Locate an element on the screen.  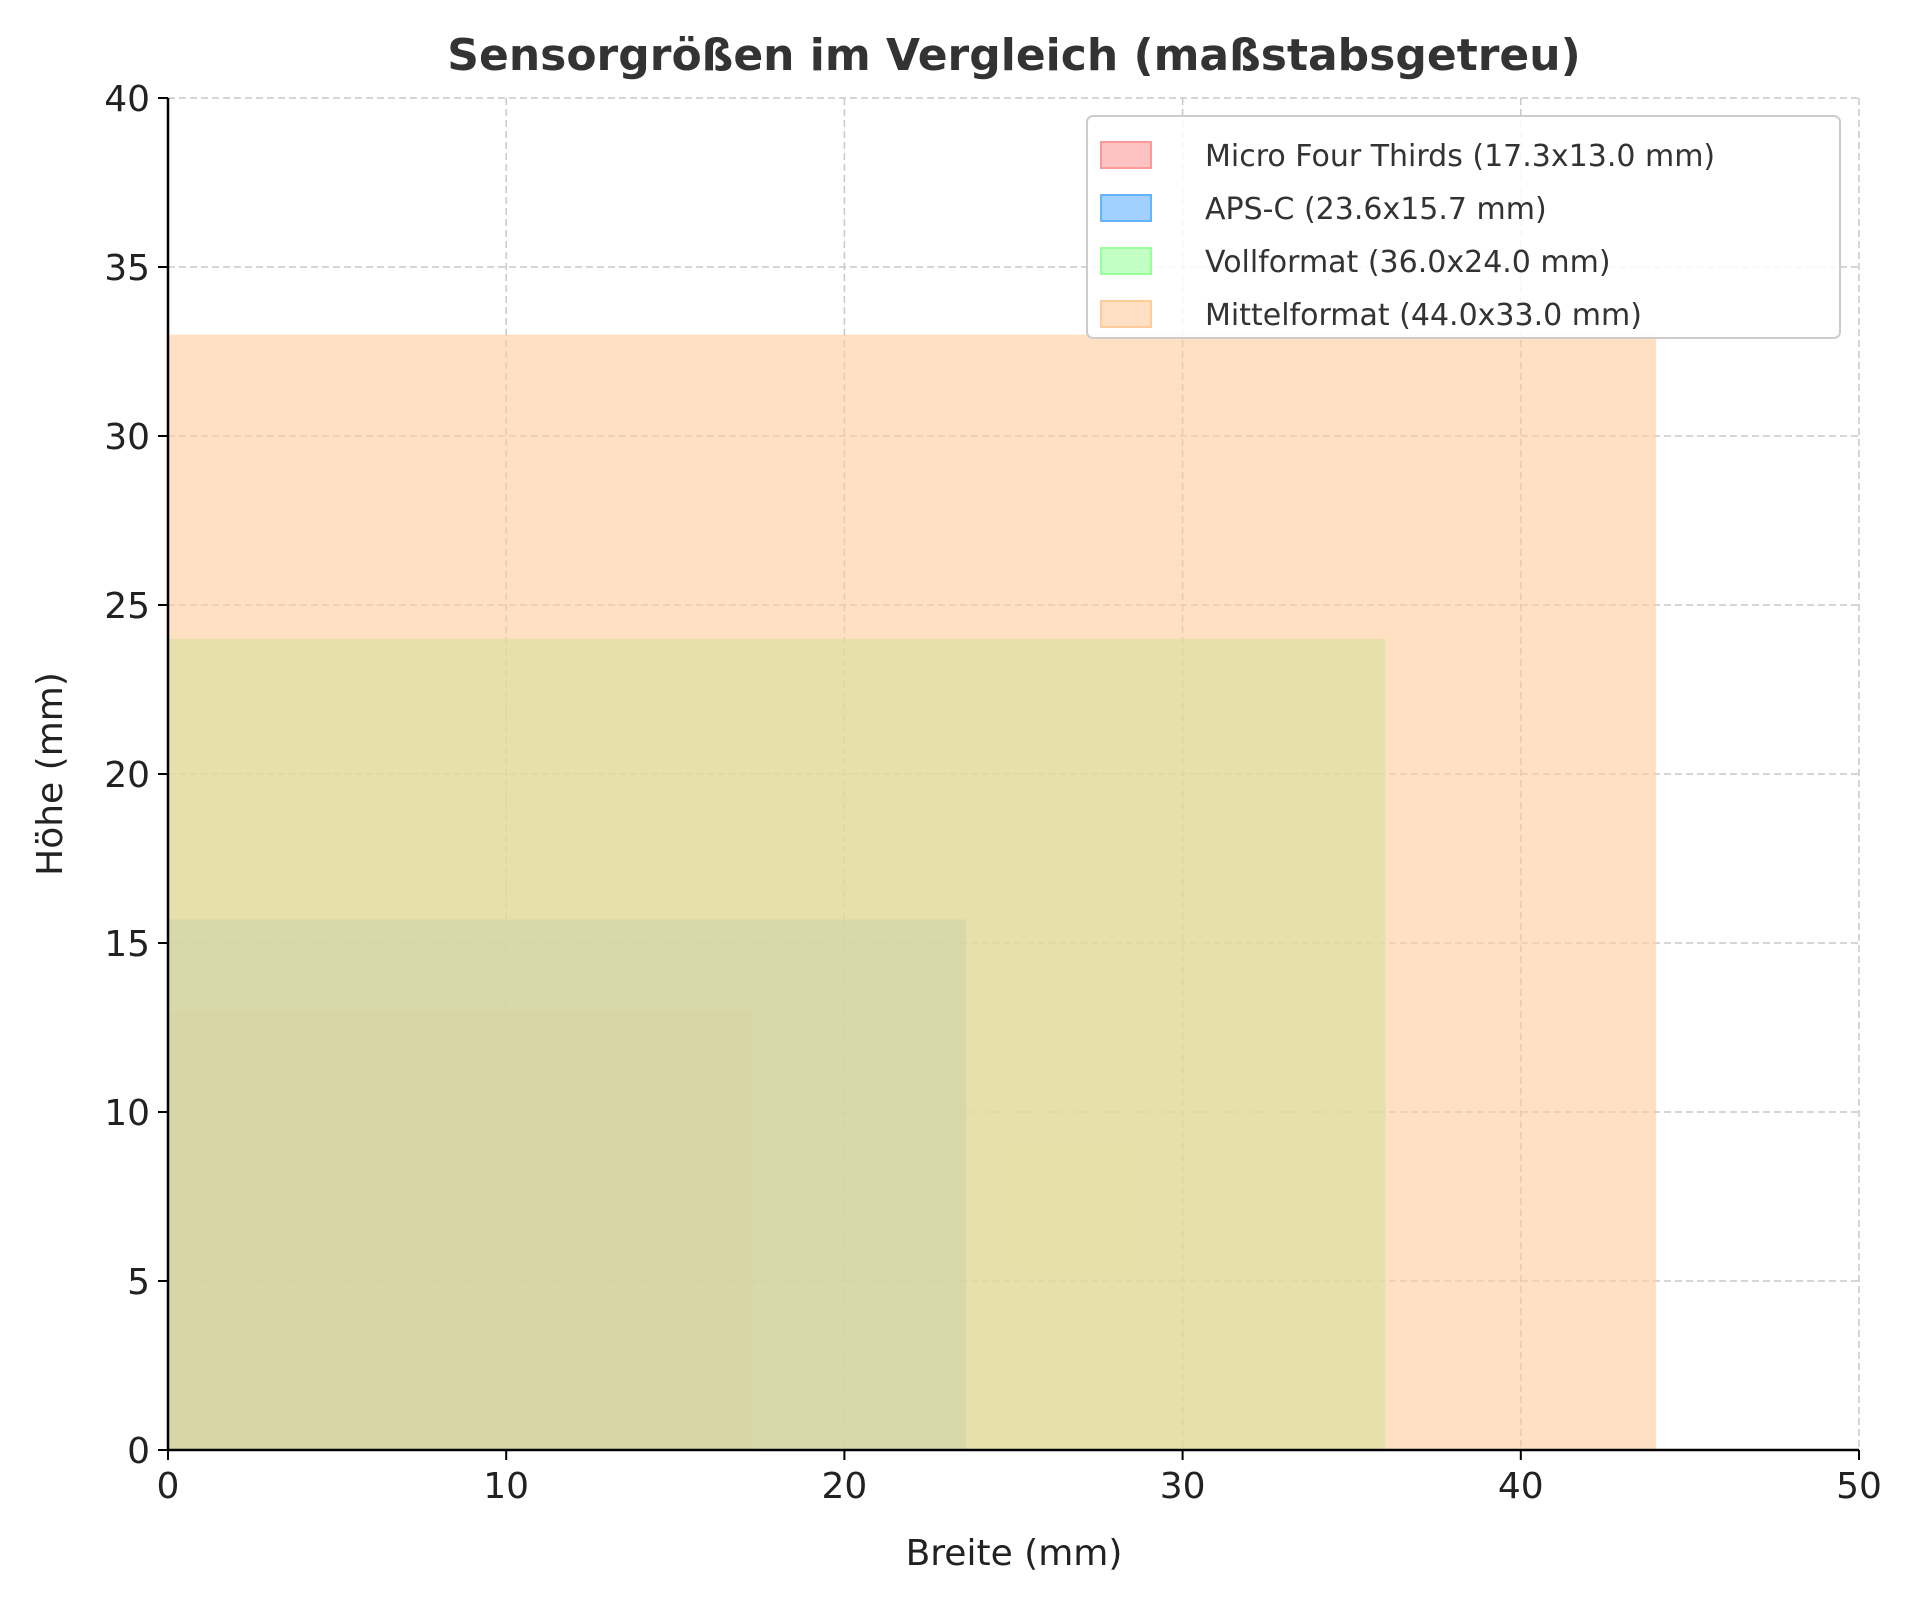
x-tick-label: 10 is located at coordinates (506, 1486).